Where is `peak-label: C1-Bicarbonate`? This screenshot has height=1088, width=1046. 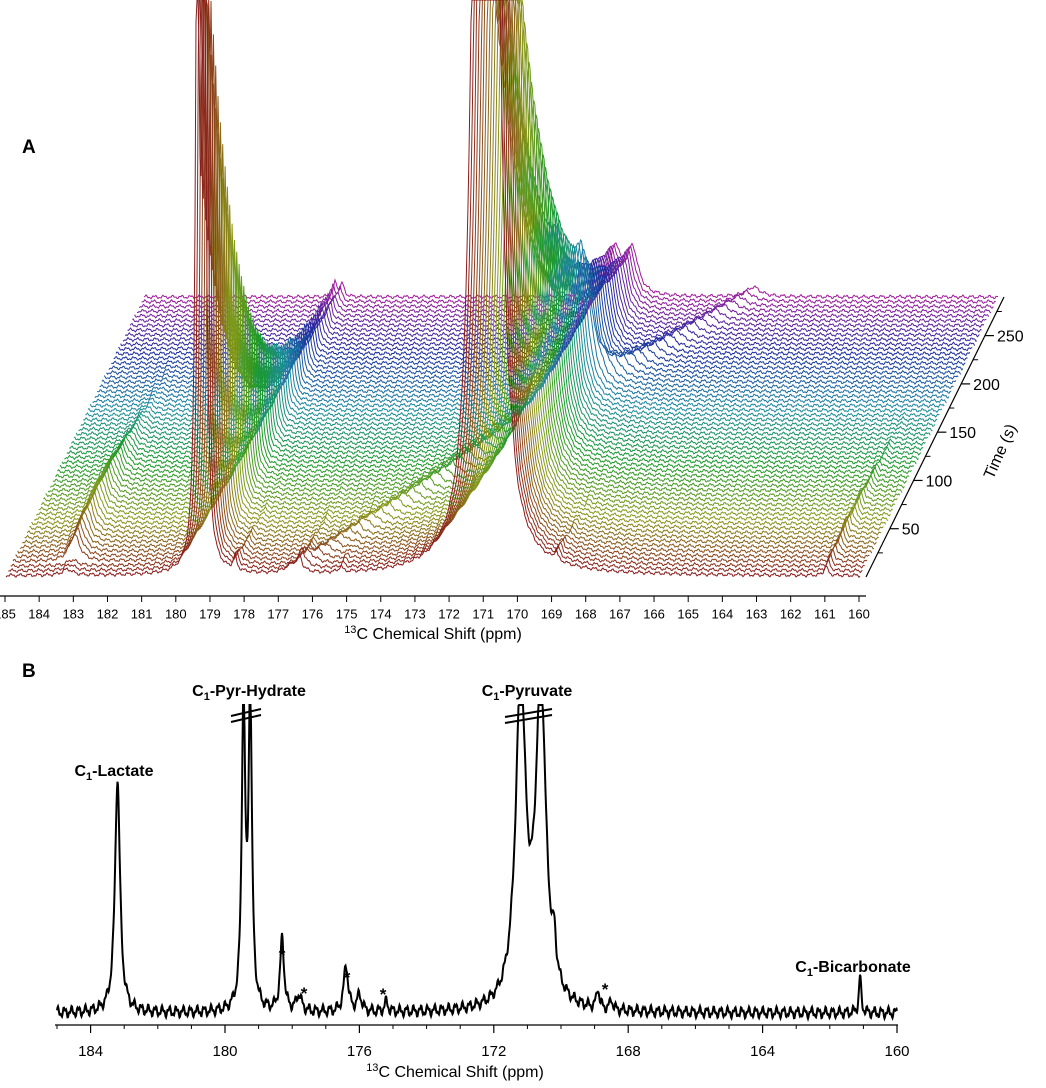 peak-label: C1-Bicarbonate is located at coordinates (853, 969).